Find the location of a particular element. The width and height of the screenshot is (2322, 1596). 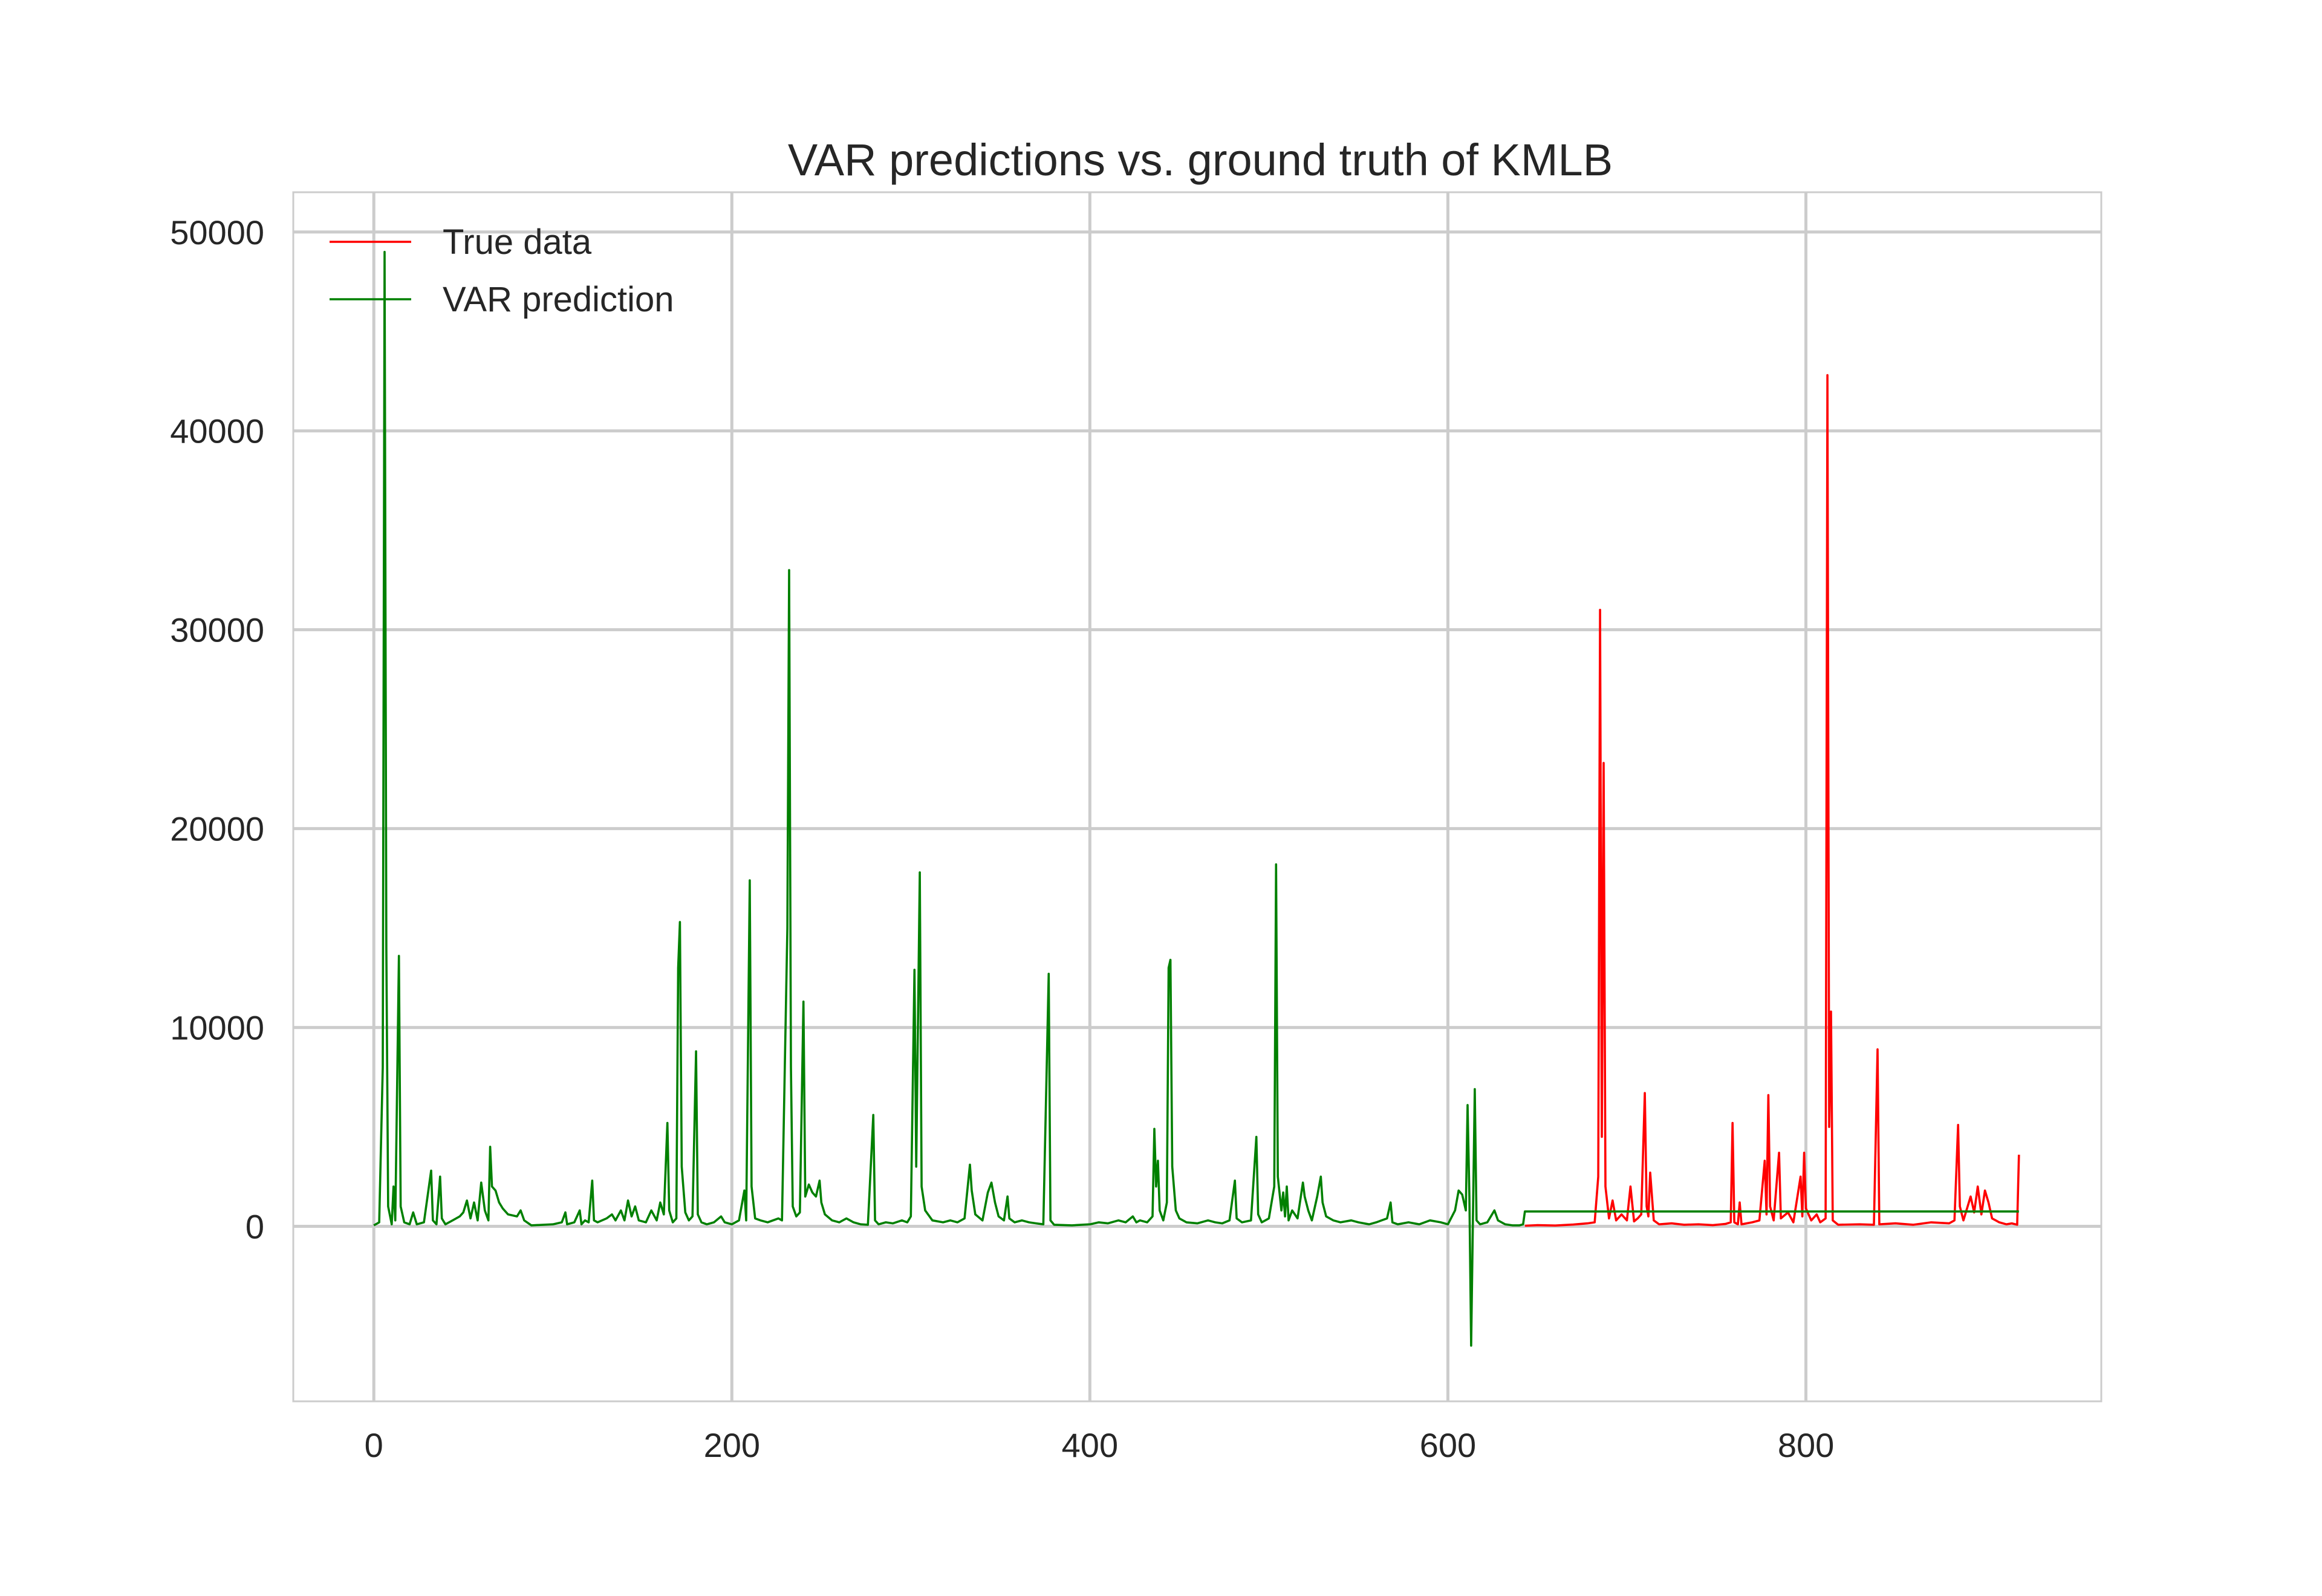

legend-label: True data is located at coordinates (517, 242).